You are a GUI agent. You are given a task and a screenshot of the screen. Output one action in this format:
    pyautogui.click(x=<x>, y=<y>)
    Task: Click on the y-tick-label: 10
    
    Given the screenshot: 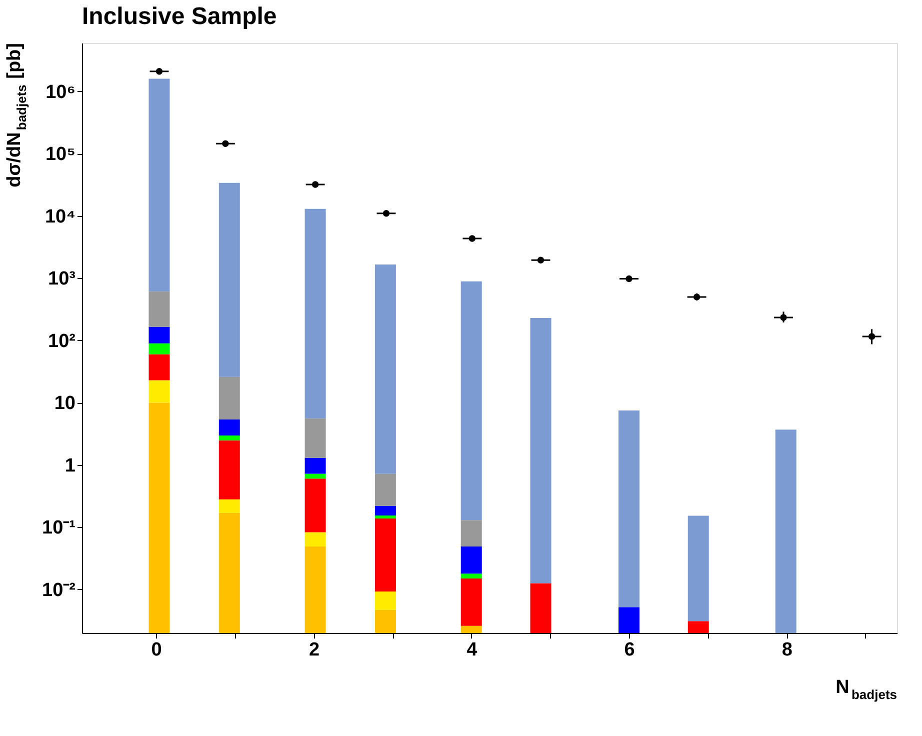 What is the action you would take?
    pyautogui.click(x=65, y=403)
    